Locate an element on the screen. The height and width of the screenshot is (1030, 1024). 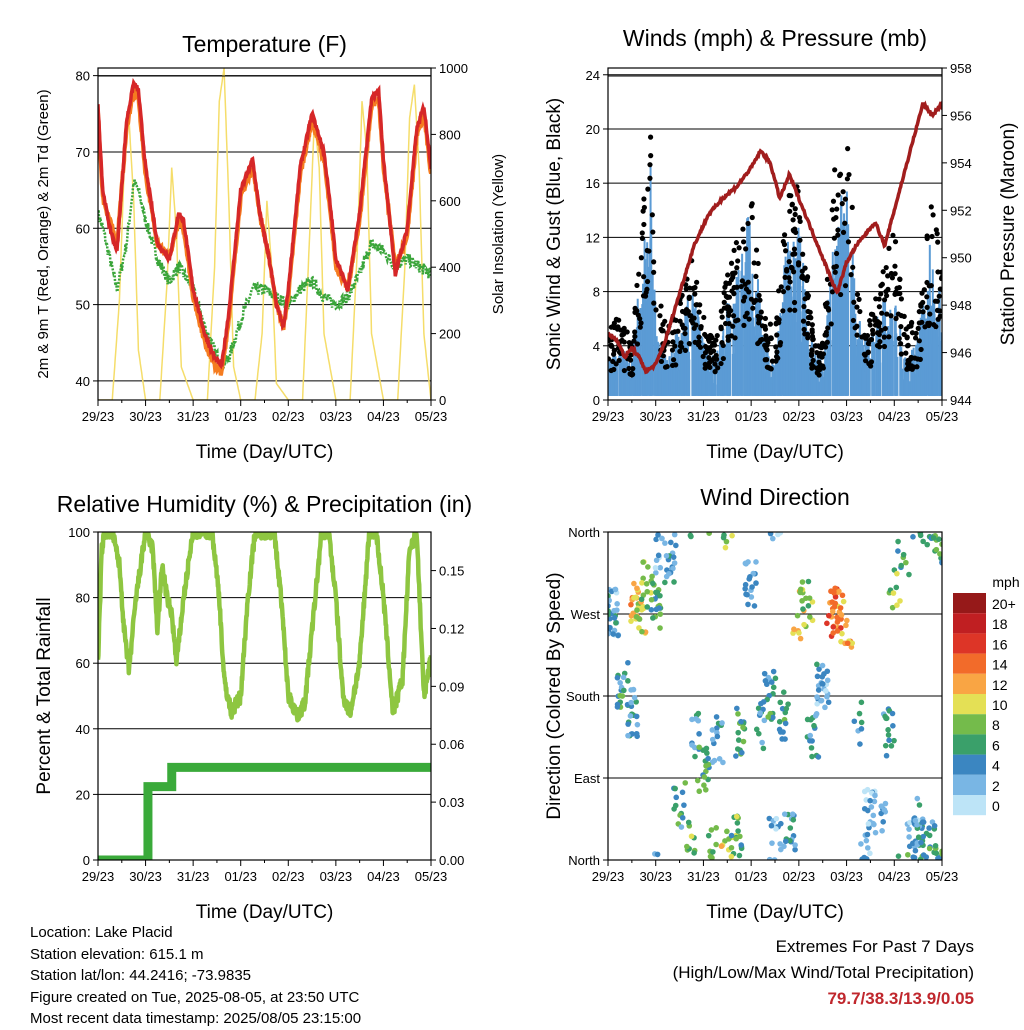
y-tick-label: South is located at coordinates (583, 696).